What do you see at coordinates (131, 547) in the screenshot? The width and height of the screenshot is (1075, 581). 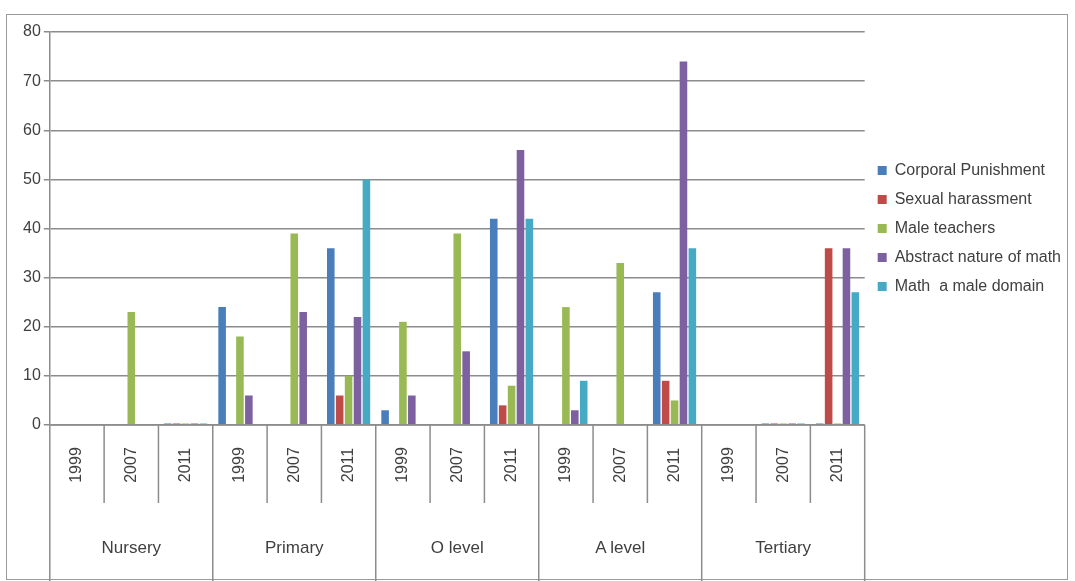 I see `text: Nursery` at bounding box center [131, 547].